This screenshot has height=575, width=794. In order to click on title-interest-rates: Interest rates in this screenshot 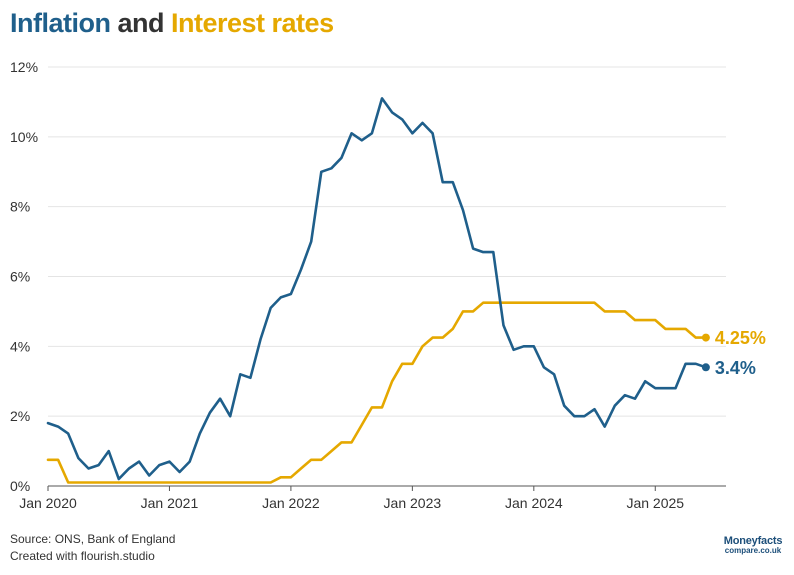, I will do `click(252, 23)`.